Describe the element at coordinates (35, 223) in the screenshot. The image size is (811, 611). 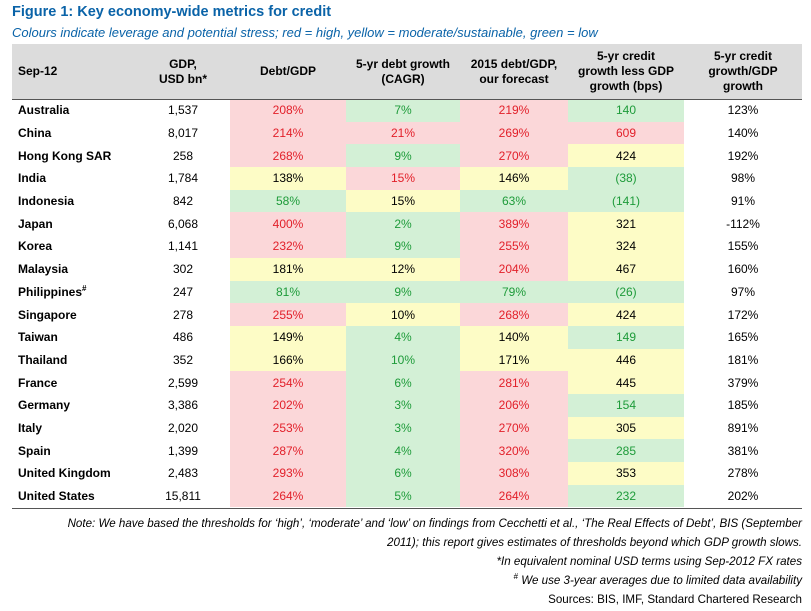
I see `country-cell: Japan` at that location.